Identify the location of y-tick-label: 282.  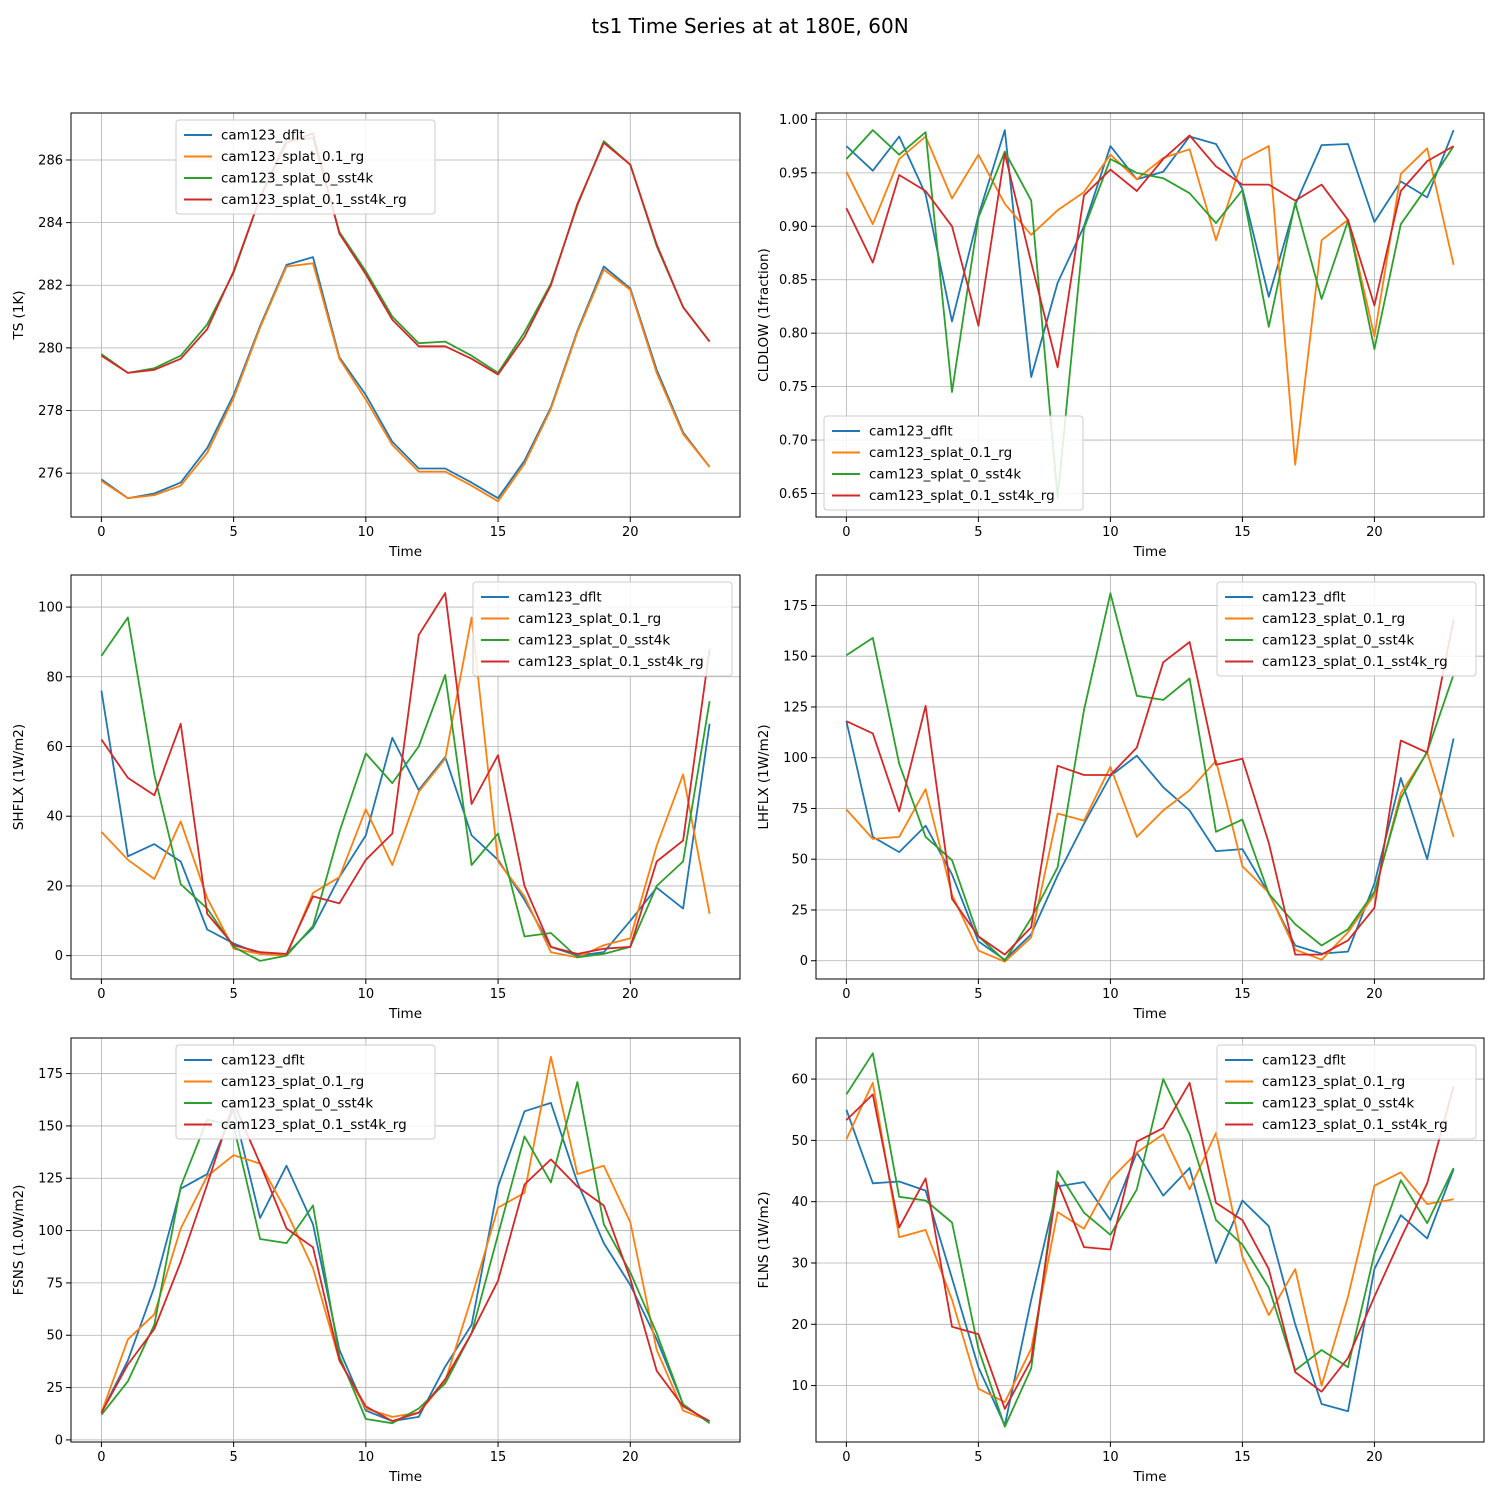
(50, 286).